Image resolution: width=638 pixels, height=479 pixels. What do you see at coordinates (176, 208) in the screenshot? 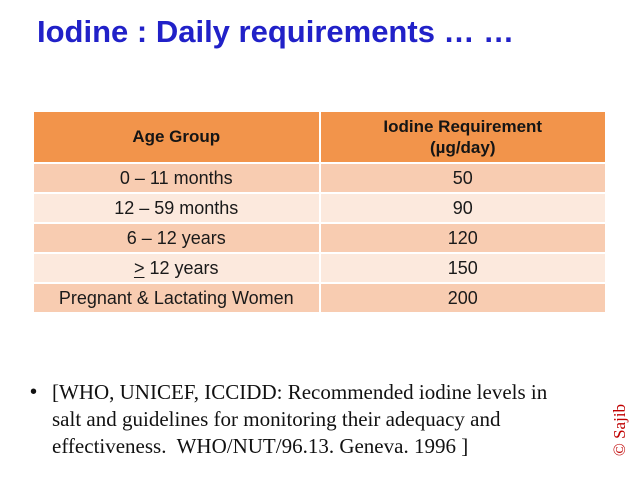
I see `age-group-cell: 12 – 59 months` at bounding box center [176, 208].